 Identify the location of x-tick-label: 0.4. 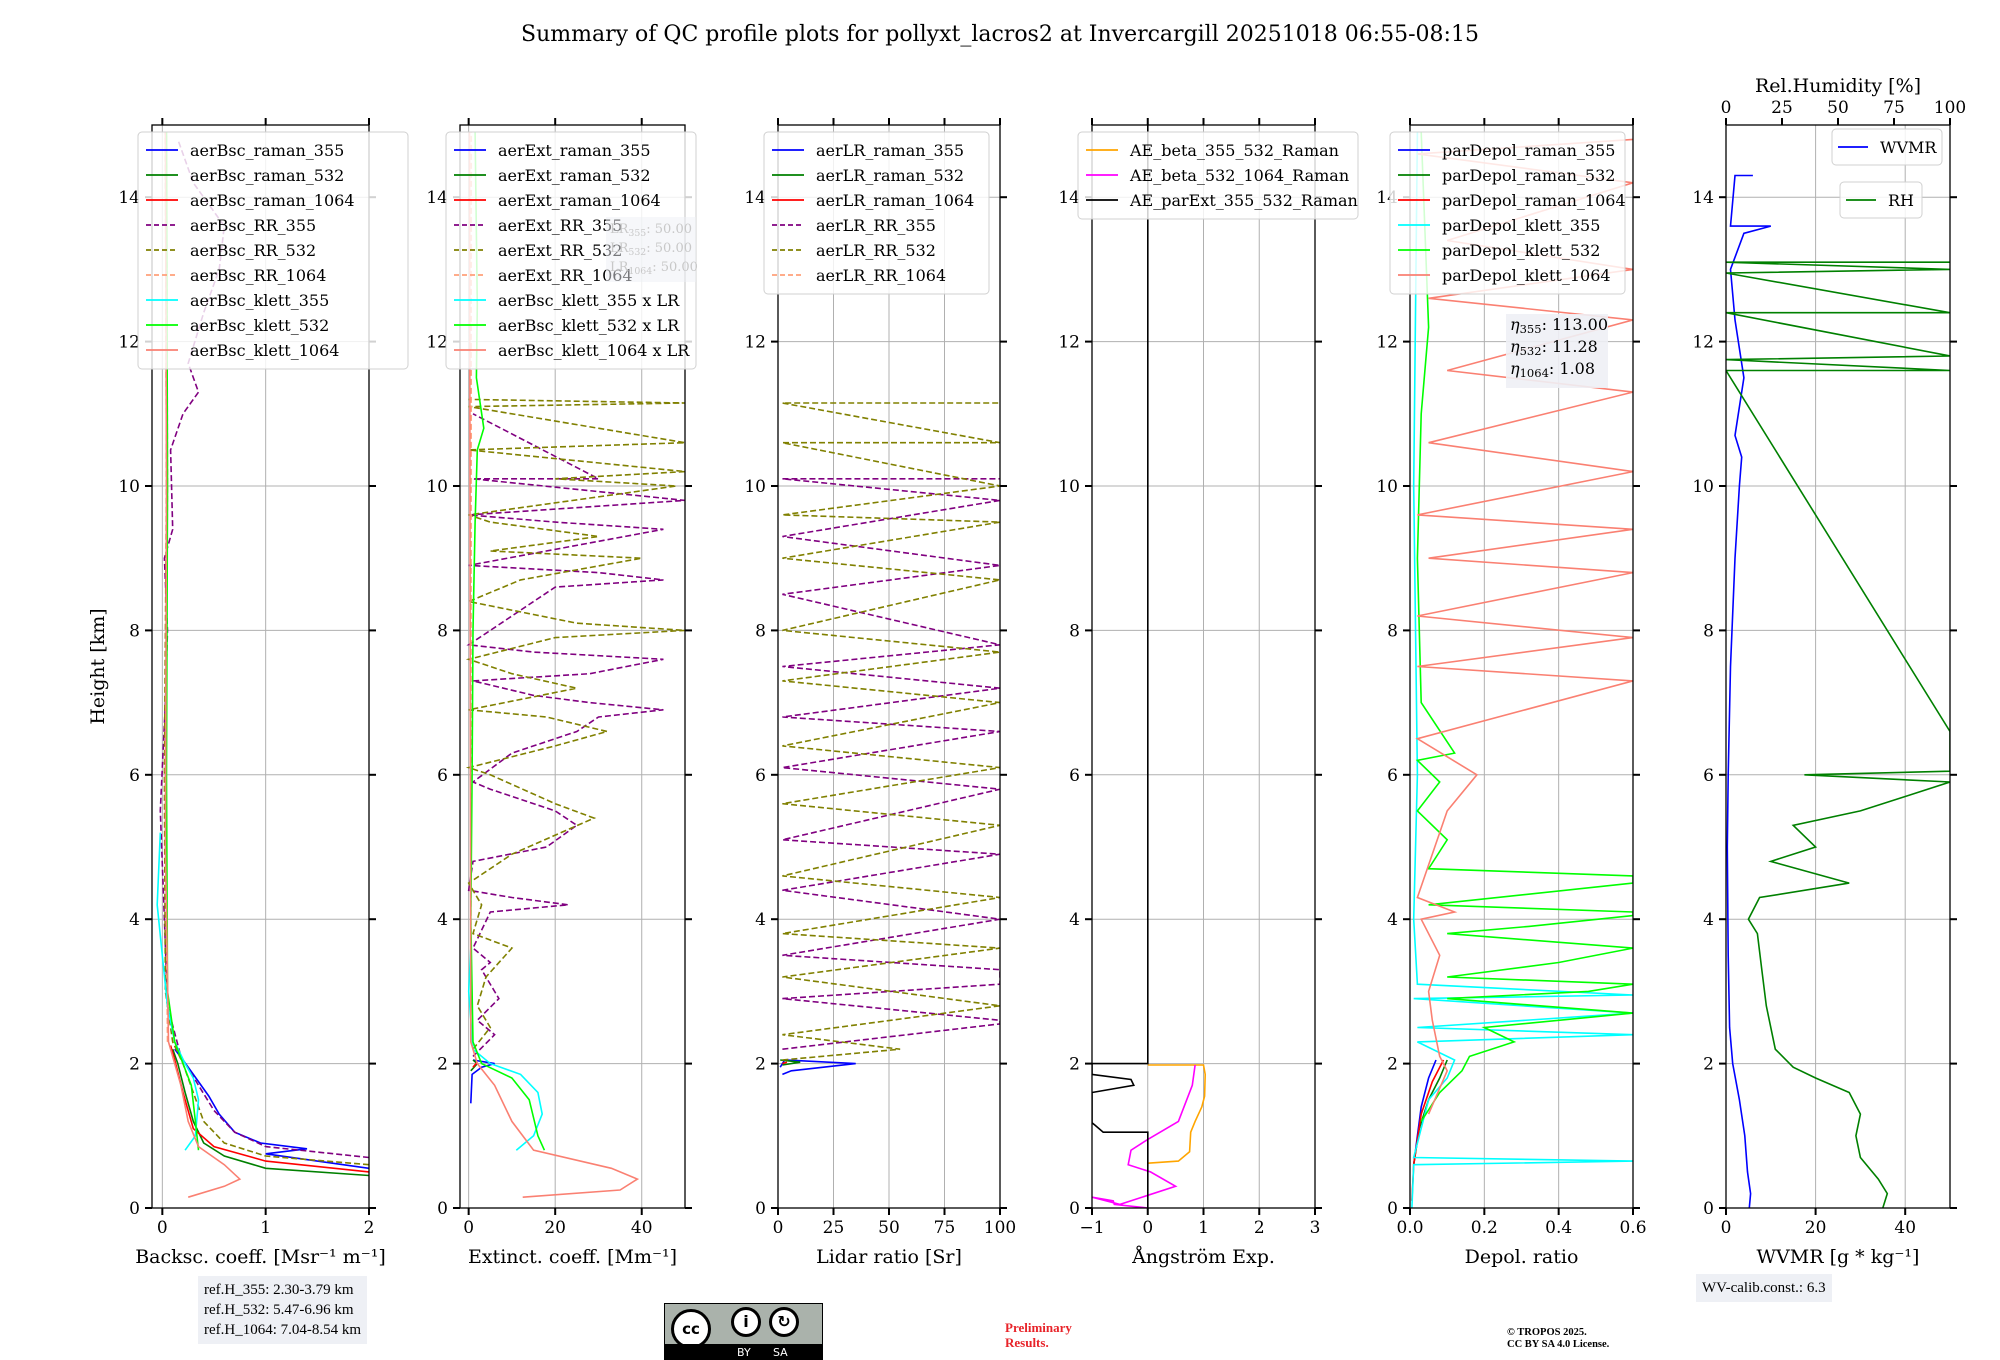
(1558, 1228).